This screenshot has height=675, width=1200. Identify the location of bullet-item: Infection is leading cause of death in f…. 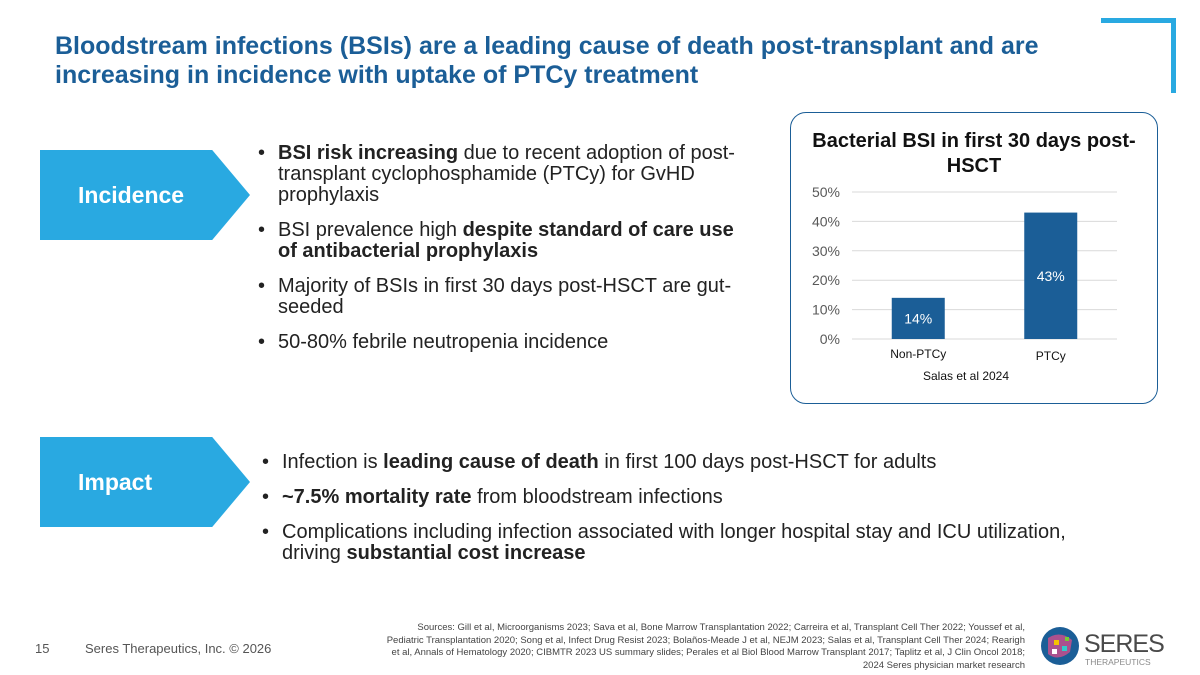
(670, 462).